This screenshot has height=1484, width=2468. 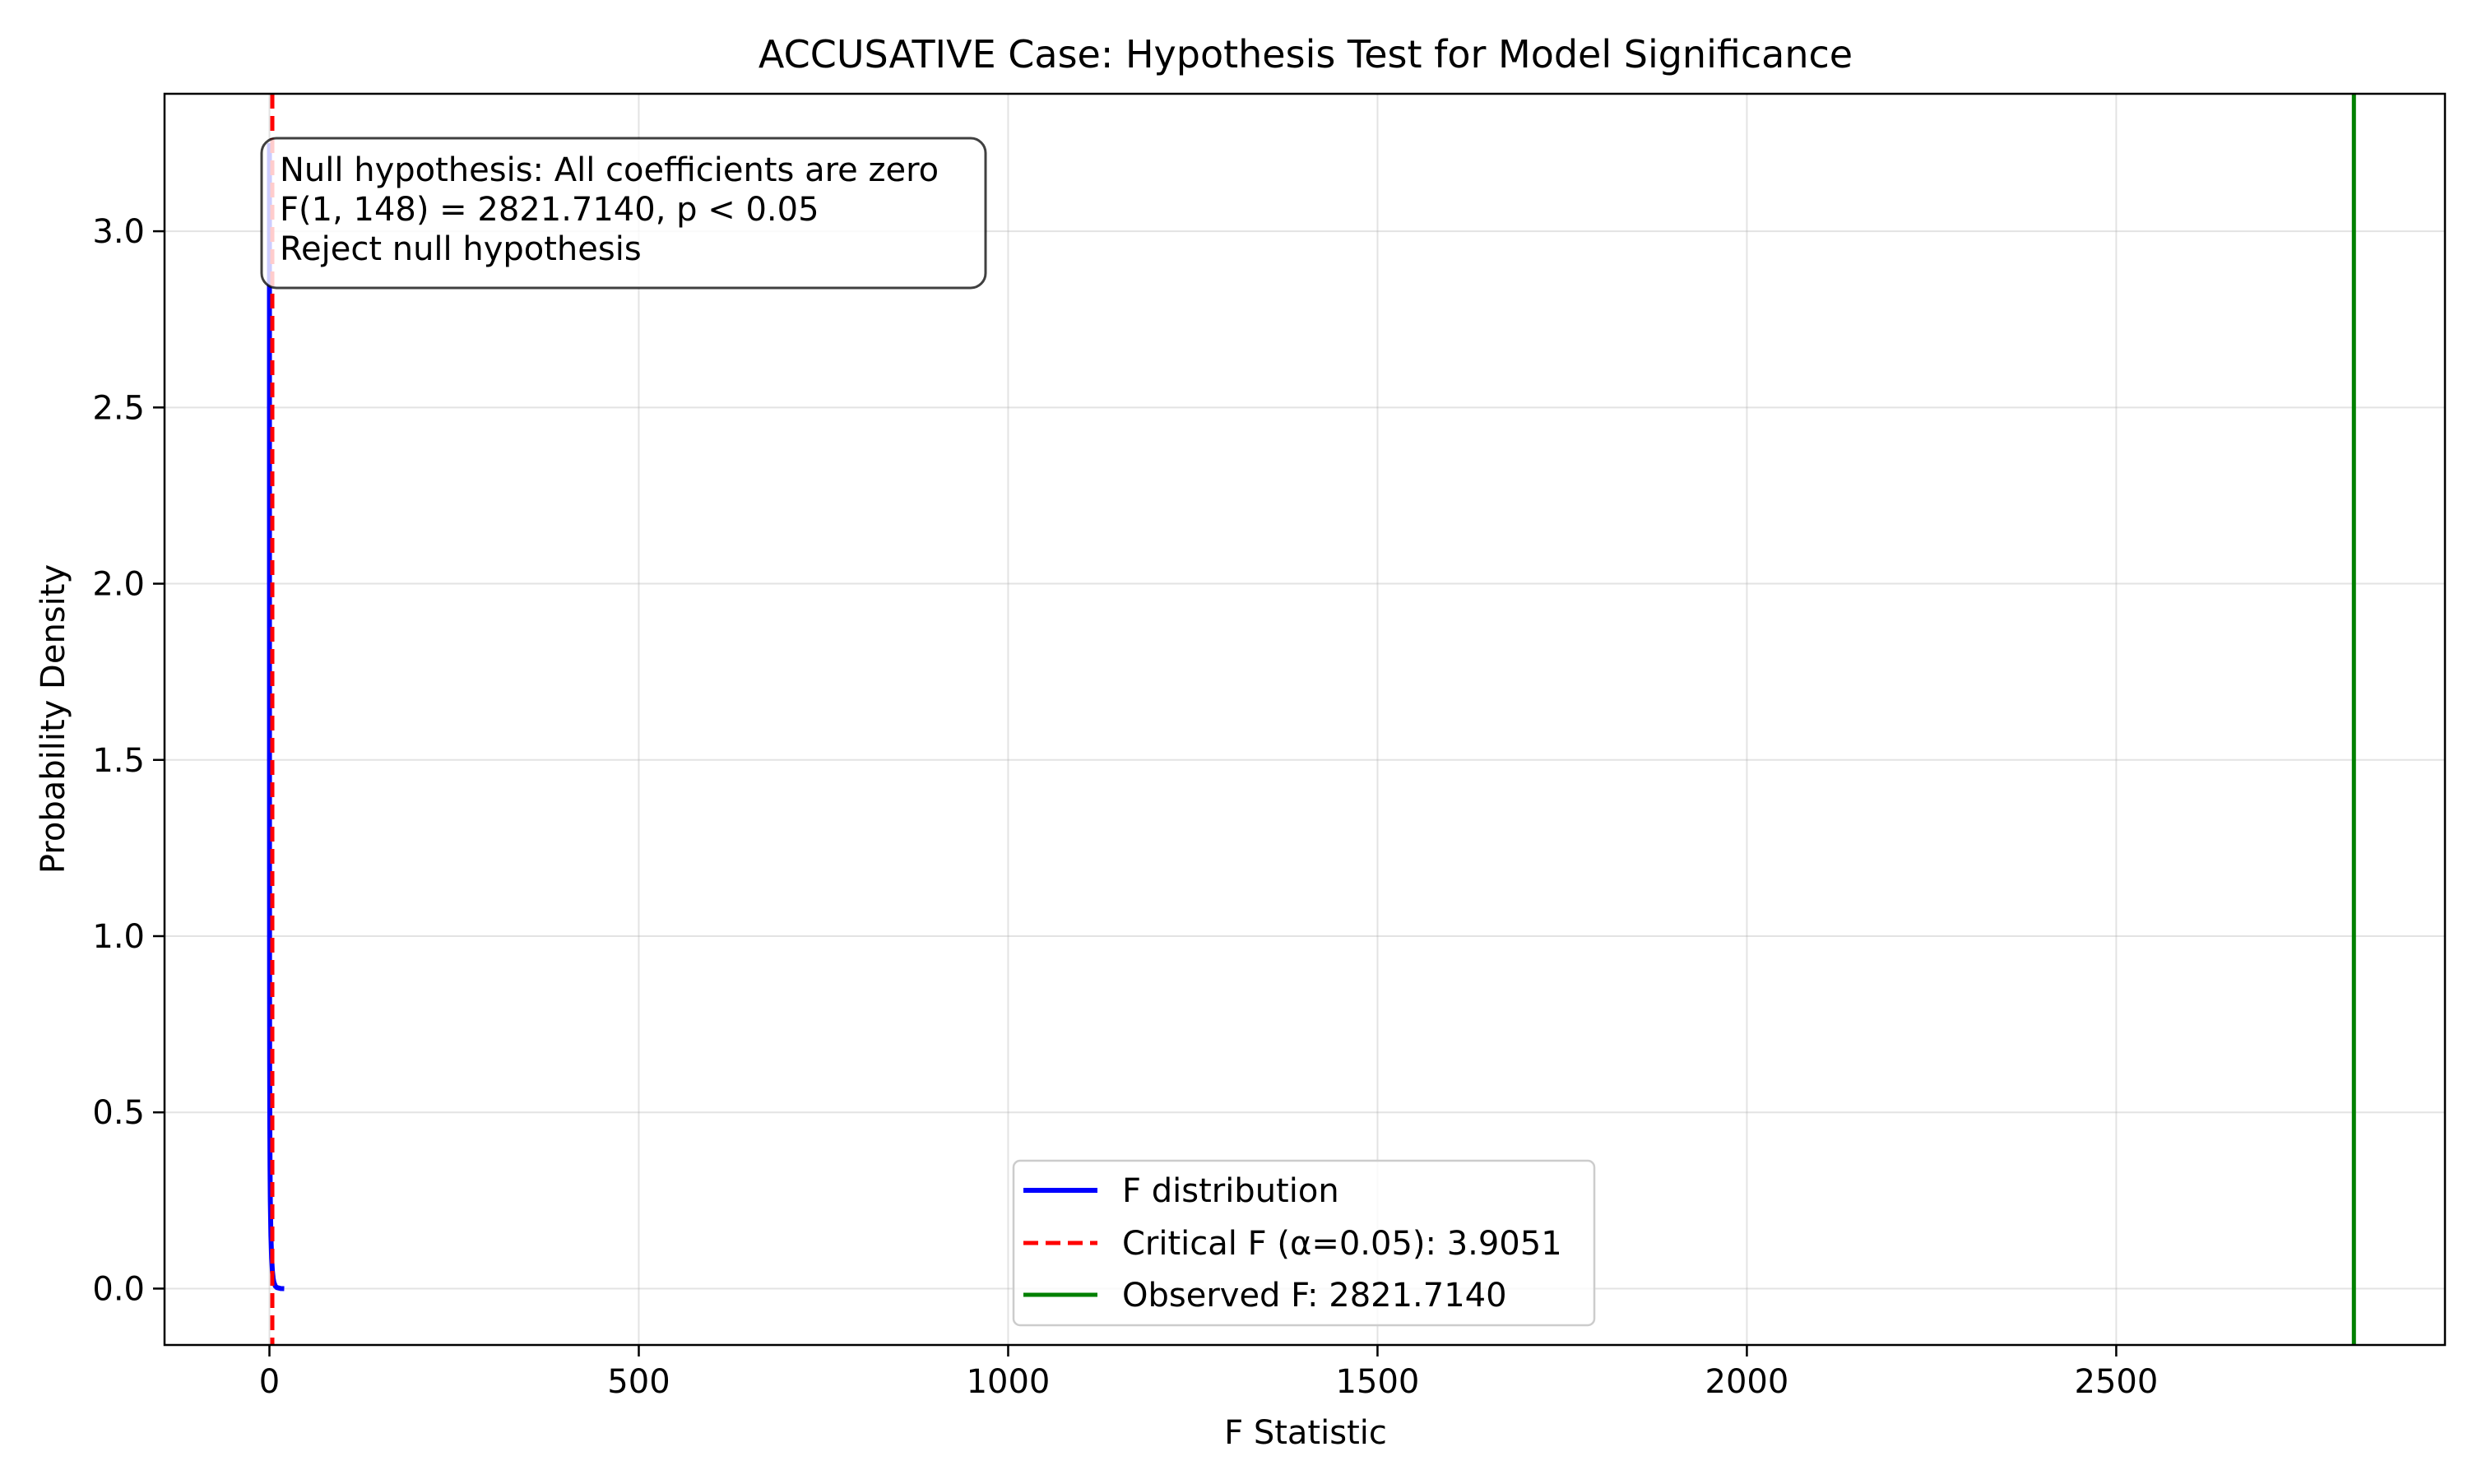 I want to click on legend-frame, so click(x=1304, y=1243).